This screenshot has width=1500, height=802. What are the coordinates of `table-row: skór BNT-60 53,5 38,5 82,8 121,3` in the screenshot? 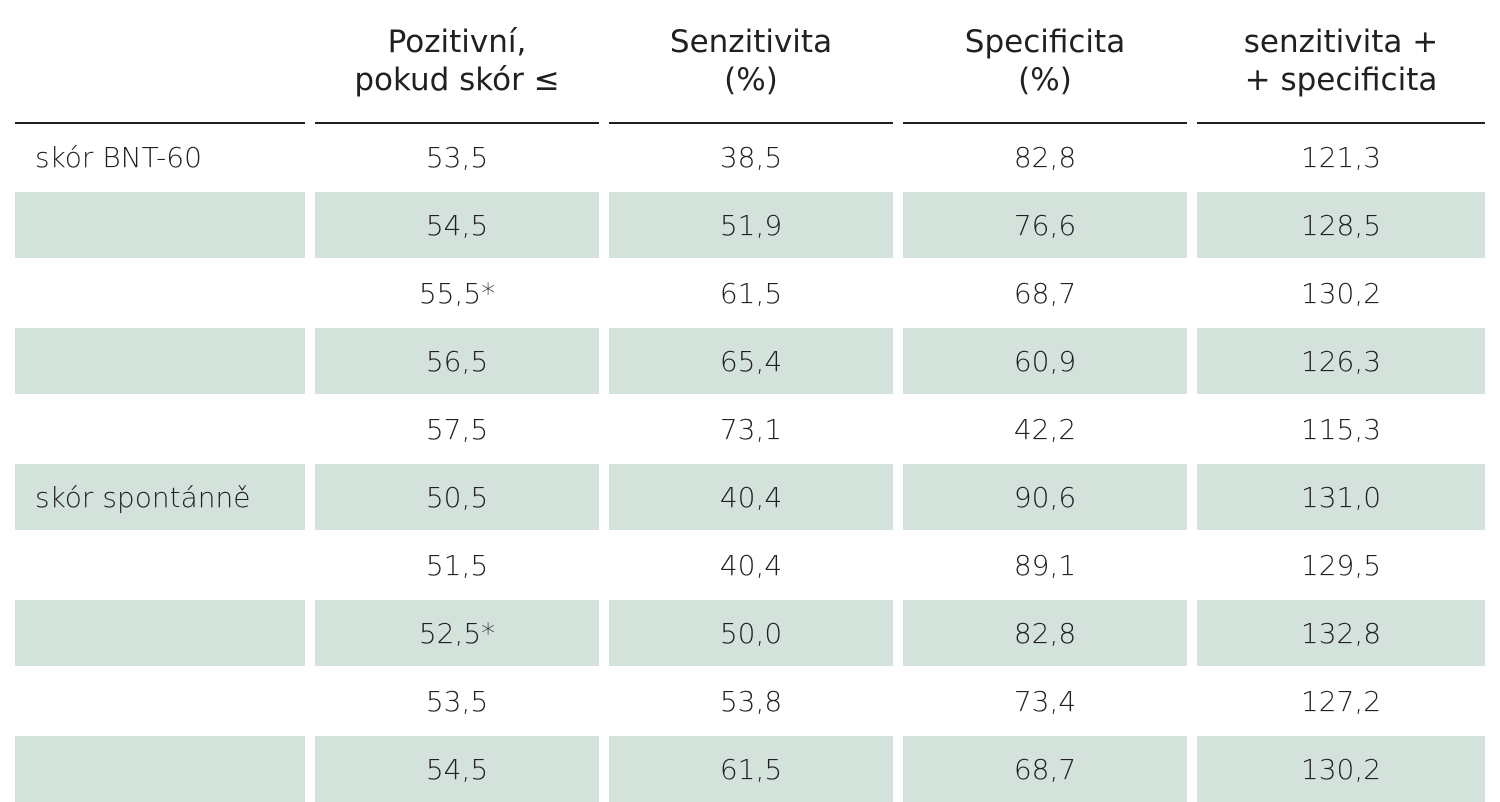 It's located at (750, 157).